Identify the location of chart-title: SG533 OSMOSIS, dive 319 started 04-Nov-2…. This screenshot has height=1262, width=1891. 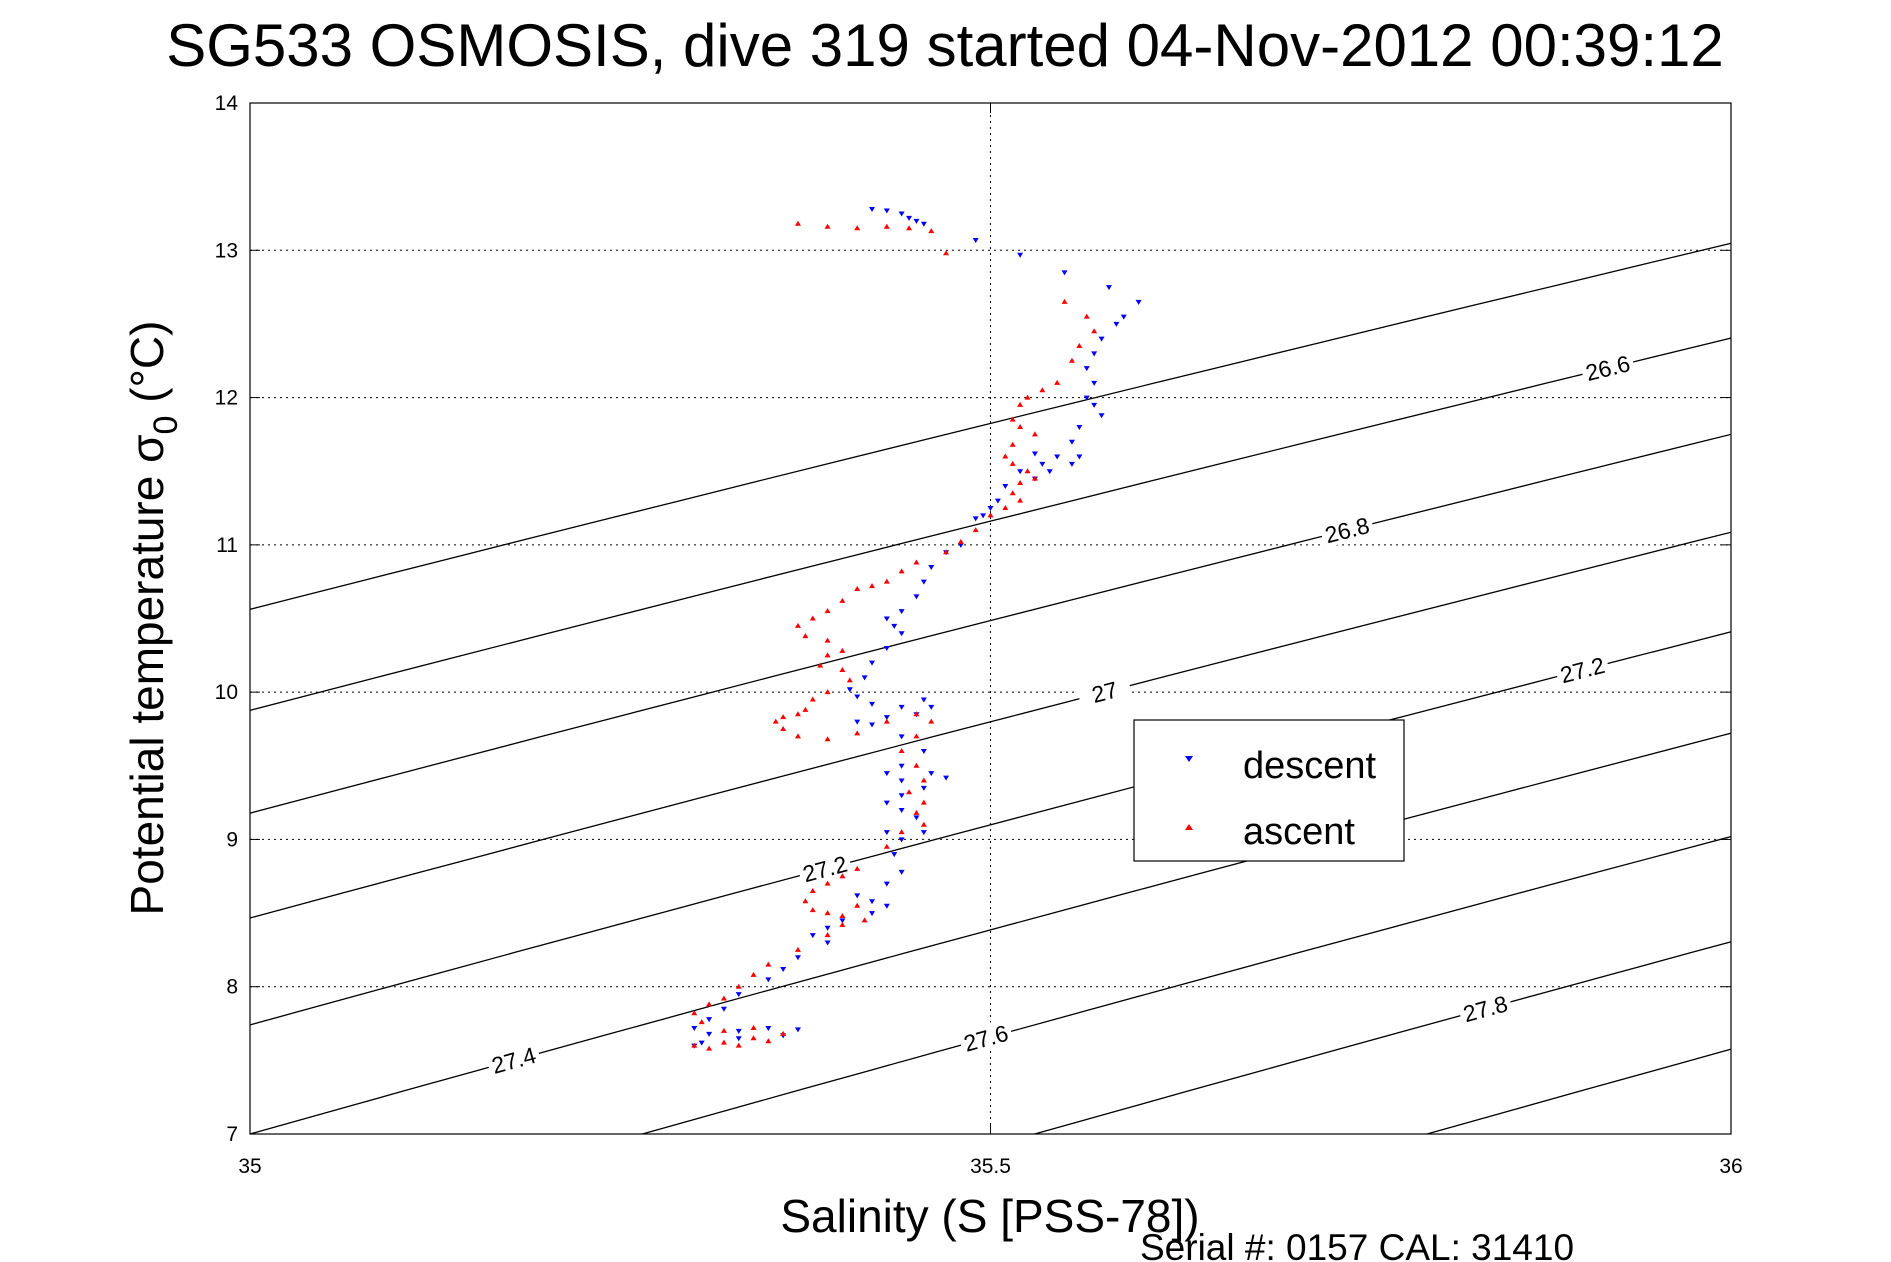
(945, 45).